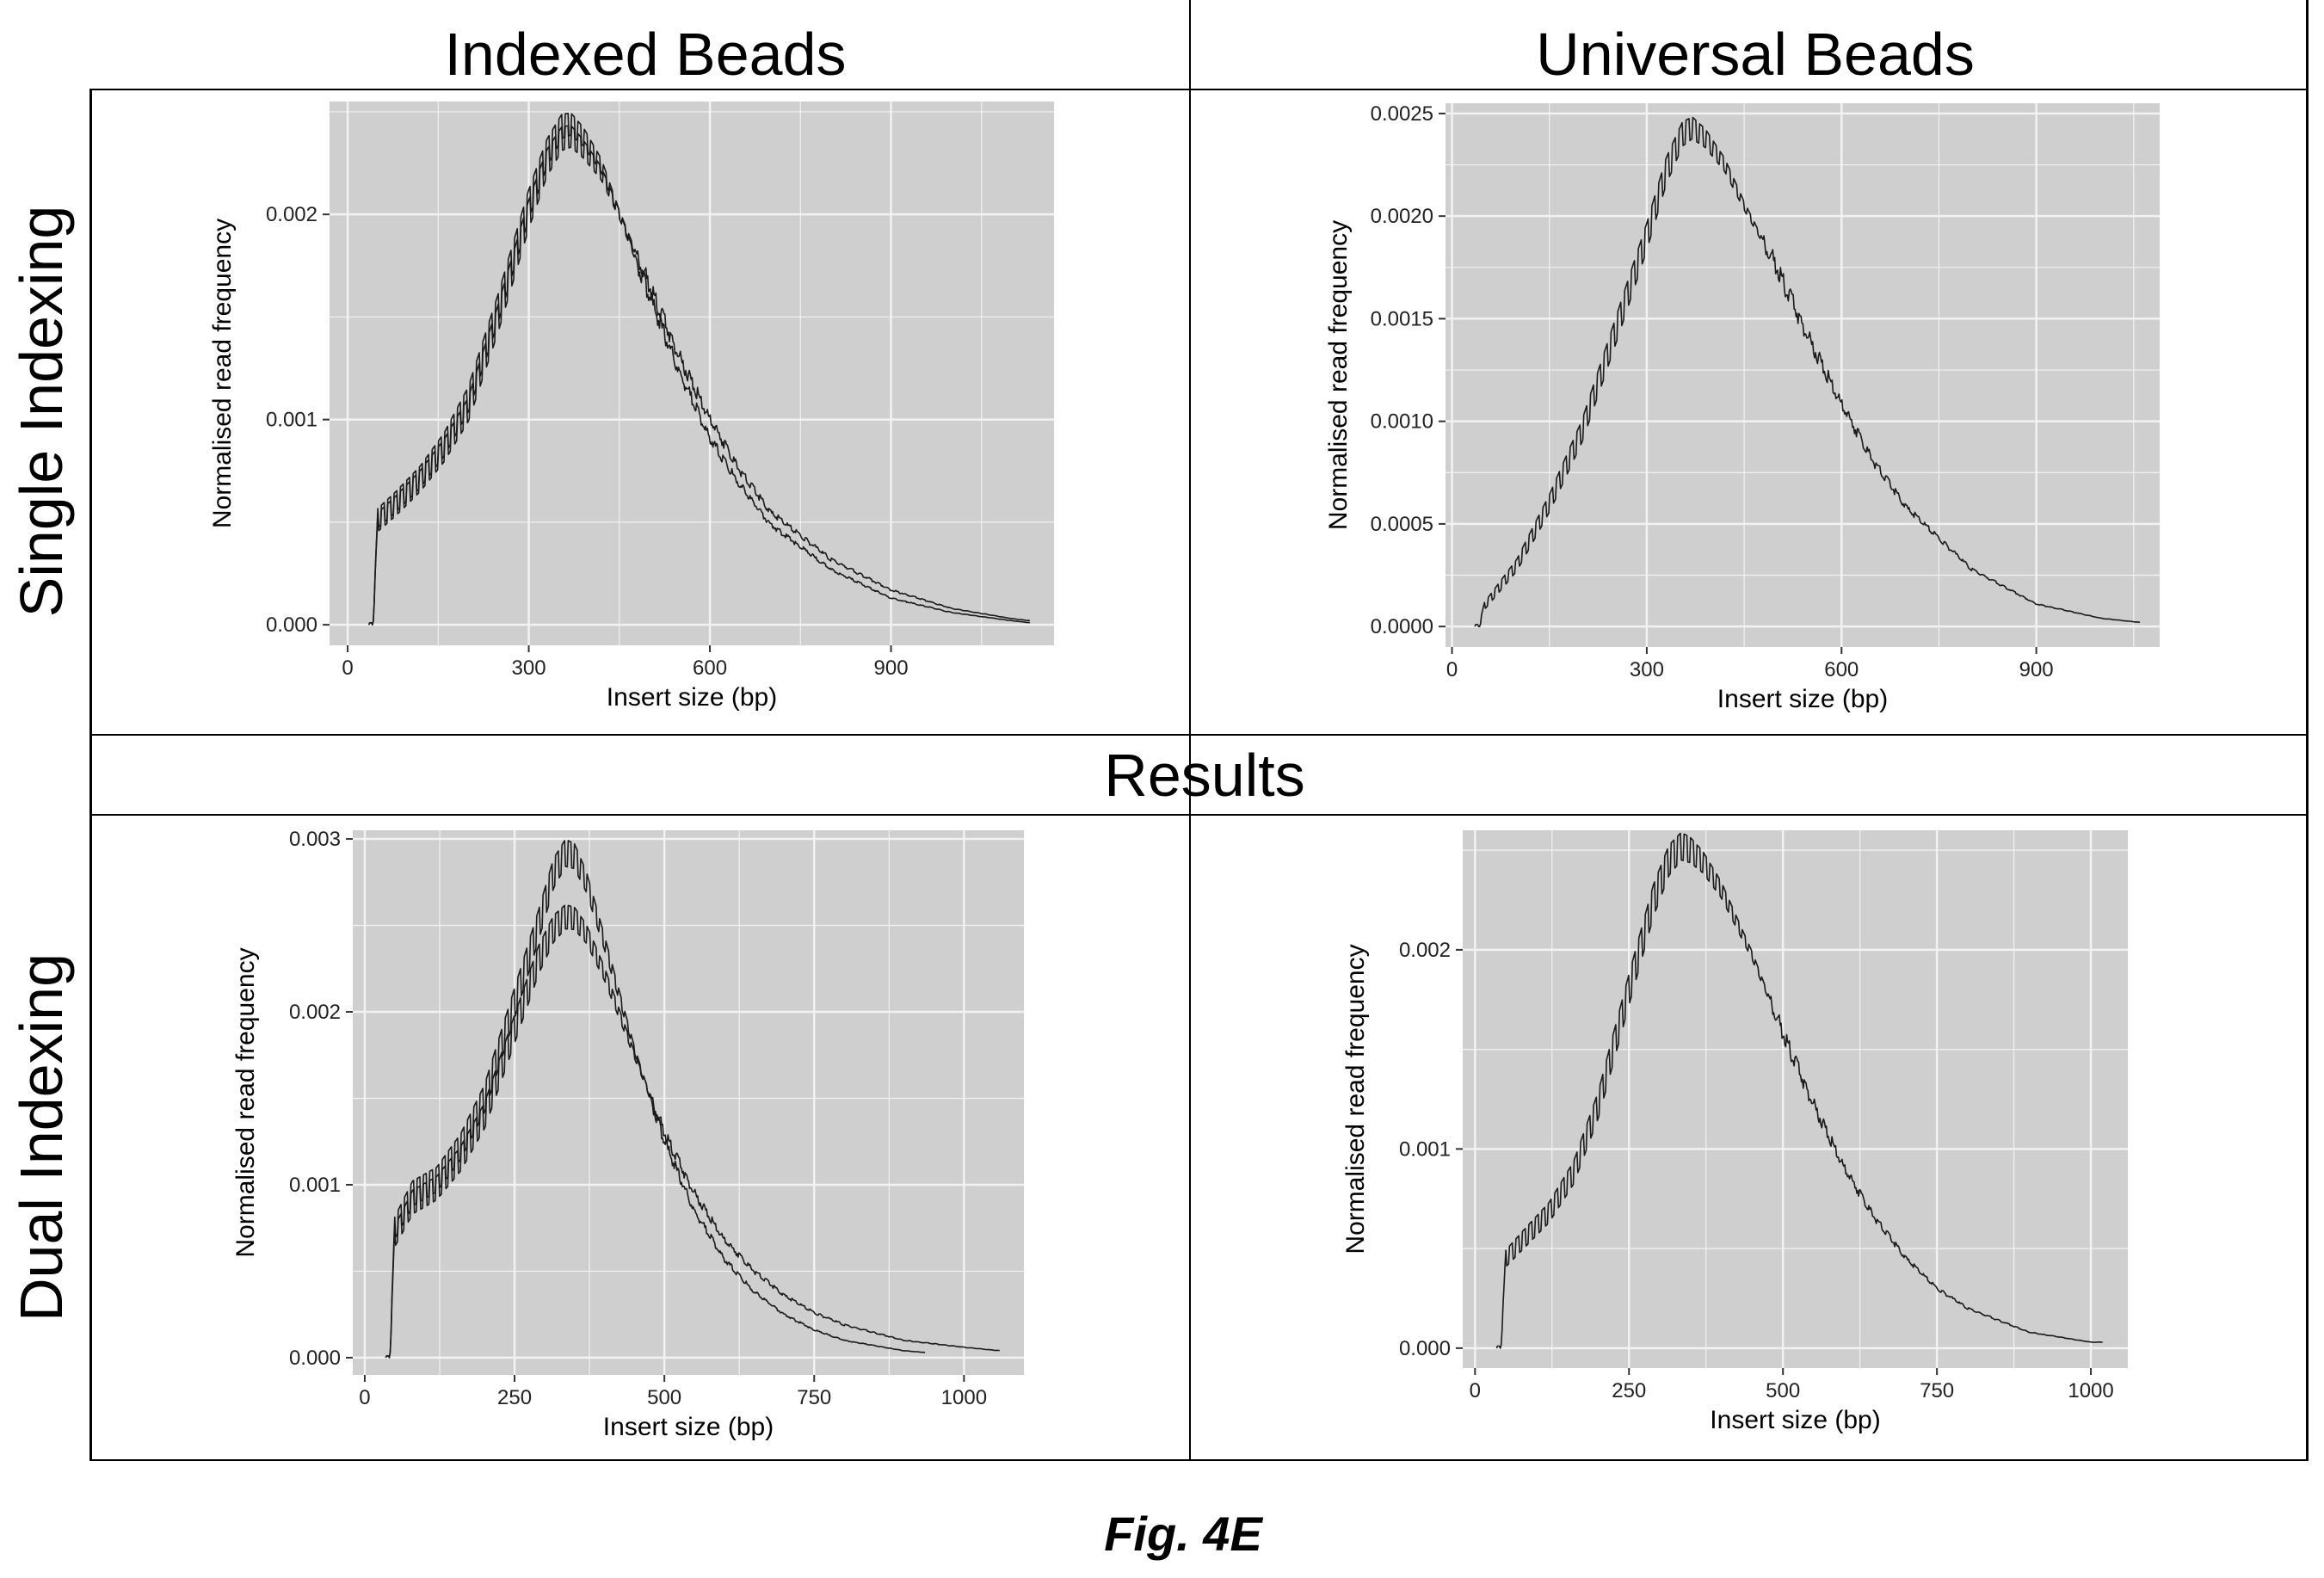  I want to click on y-tick-label: 0.0015, so click(1402, 318).